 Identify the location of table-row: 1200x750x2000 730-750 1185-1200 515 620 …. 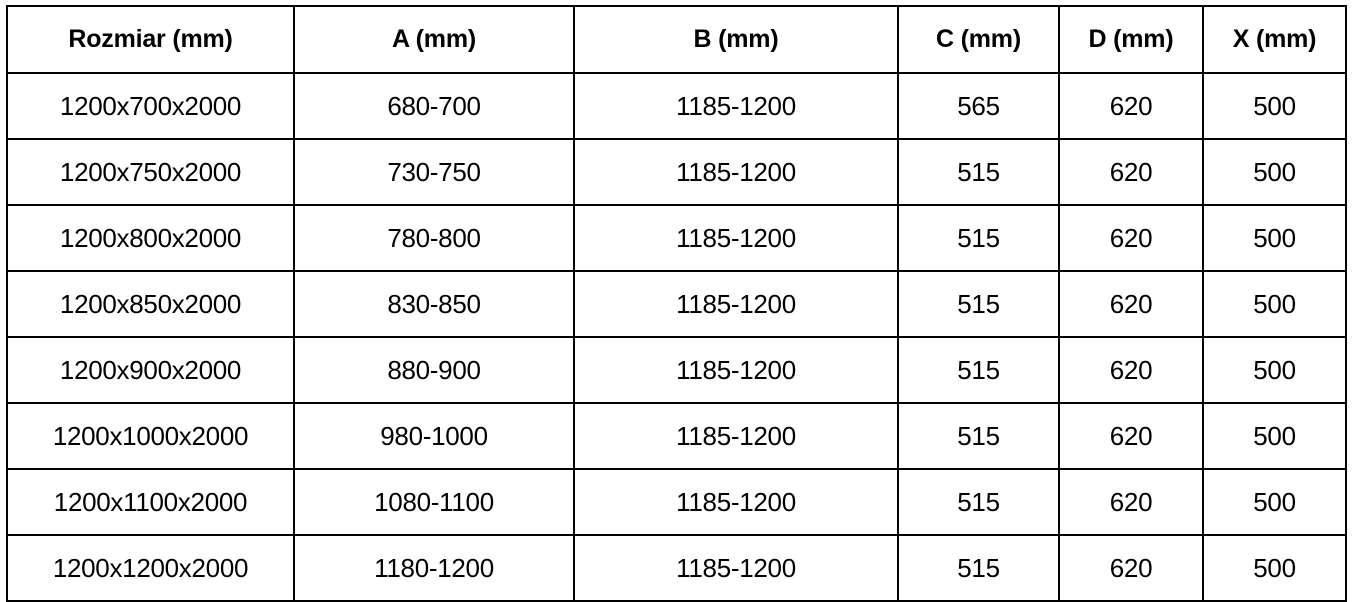
(676, 172).